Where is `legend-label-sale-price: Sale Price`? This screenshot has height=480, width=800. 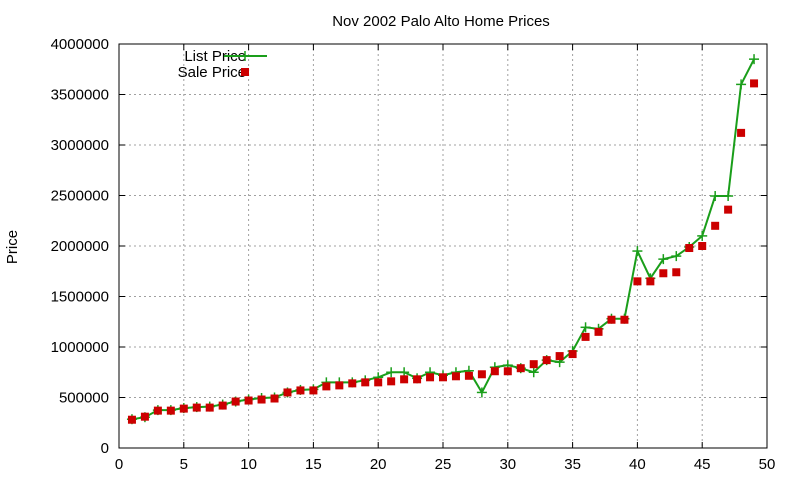
legend-label-sale-price: Sale Price is located at coordinates (212, 72).